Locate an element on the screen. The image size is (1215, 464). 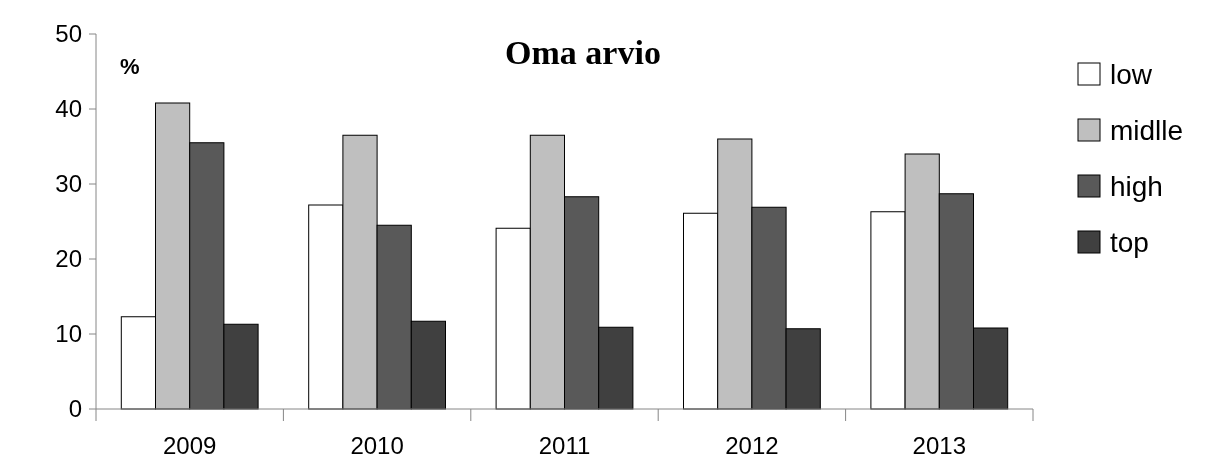
annotation: % is located at coordinates (130, 66).